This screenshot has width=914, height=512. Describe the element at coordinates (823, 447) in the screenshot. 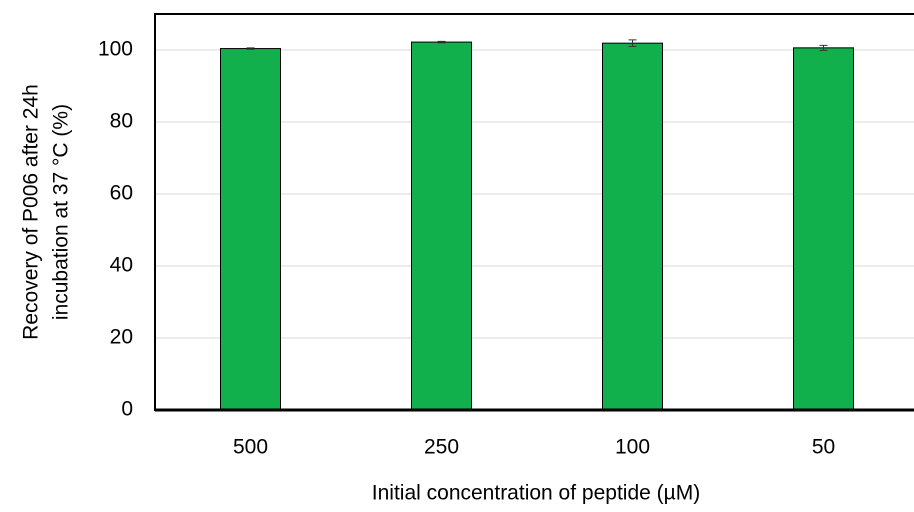

I see `x-tick-label: 50` at that location.